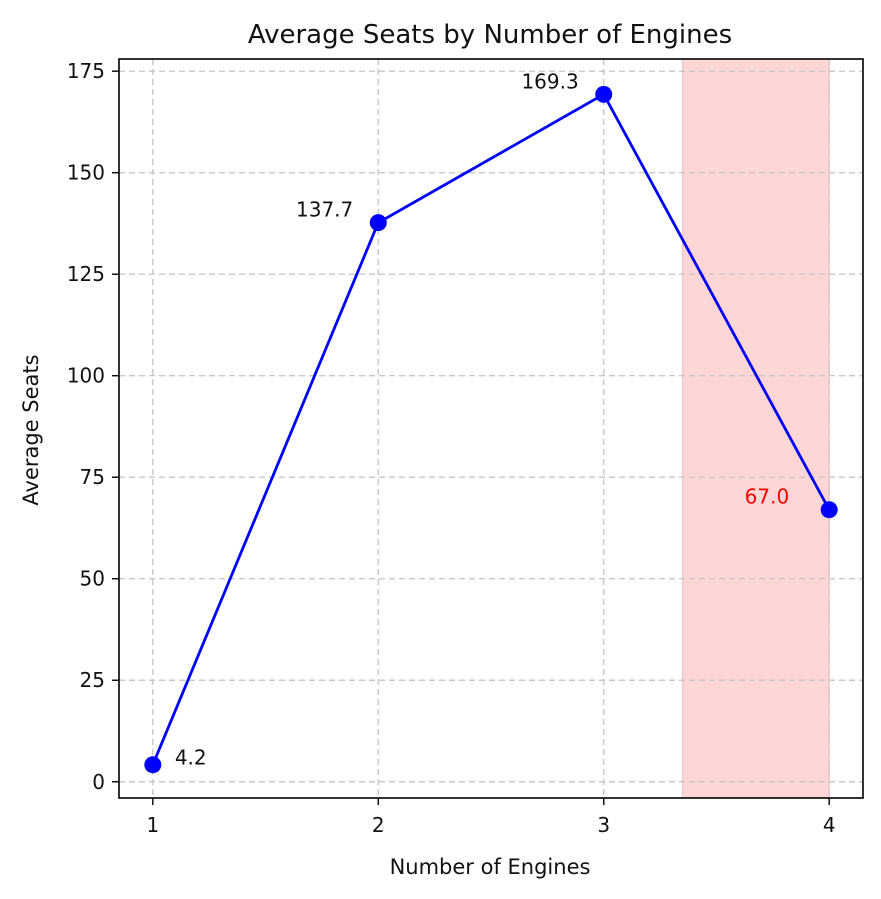 This screenshot has height=899, width=881. What do you see at coordinates (86, 274) in the screenshot?
I see `y-tick-label: 125` at bounding box center [86, 274].